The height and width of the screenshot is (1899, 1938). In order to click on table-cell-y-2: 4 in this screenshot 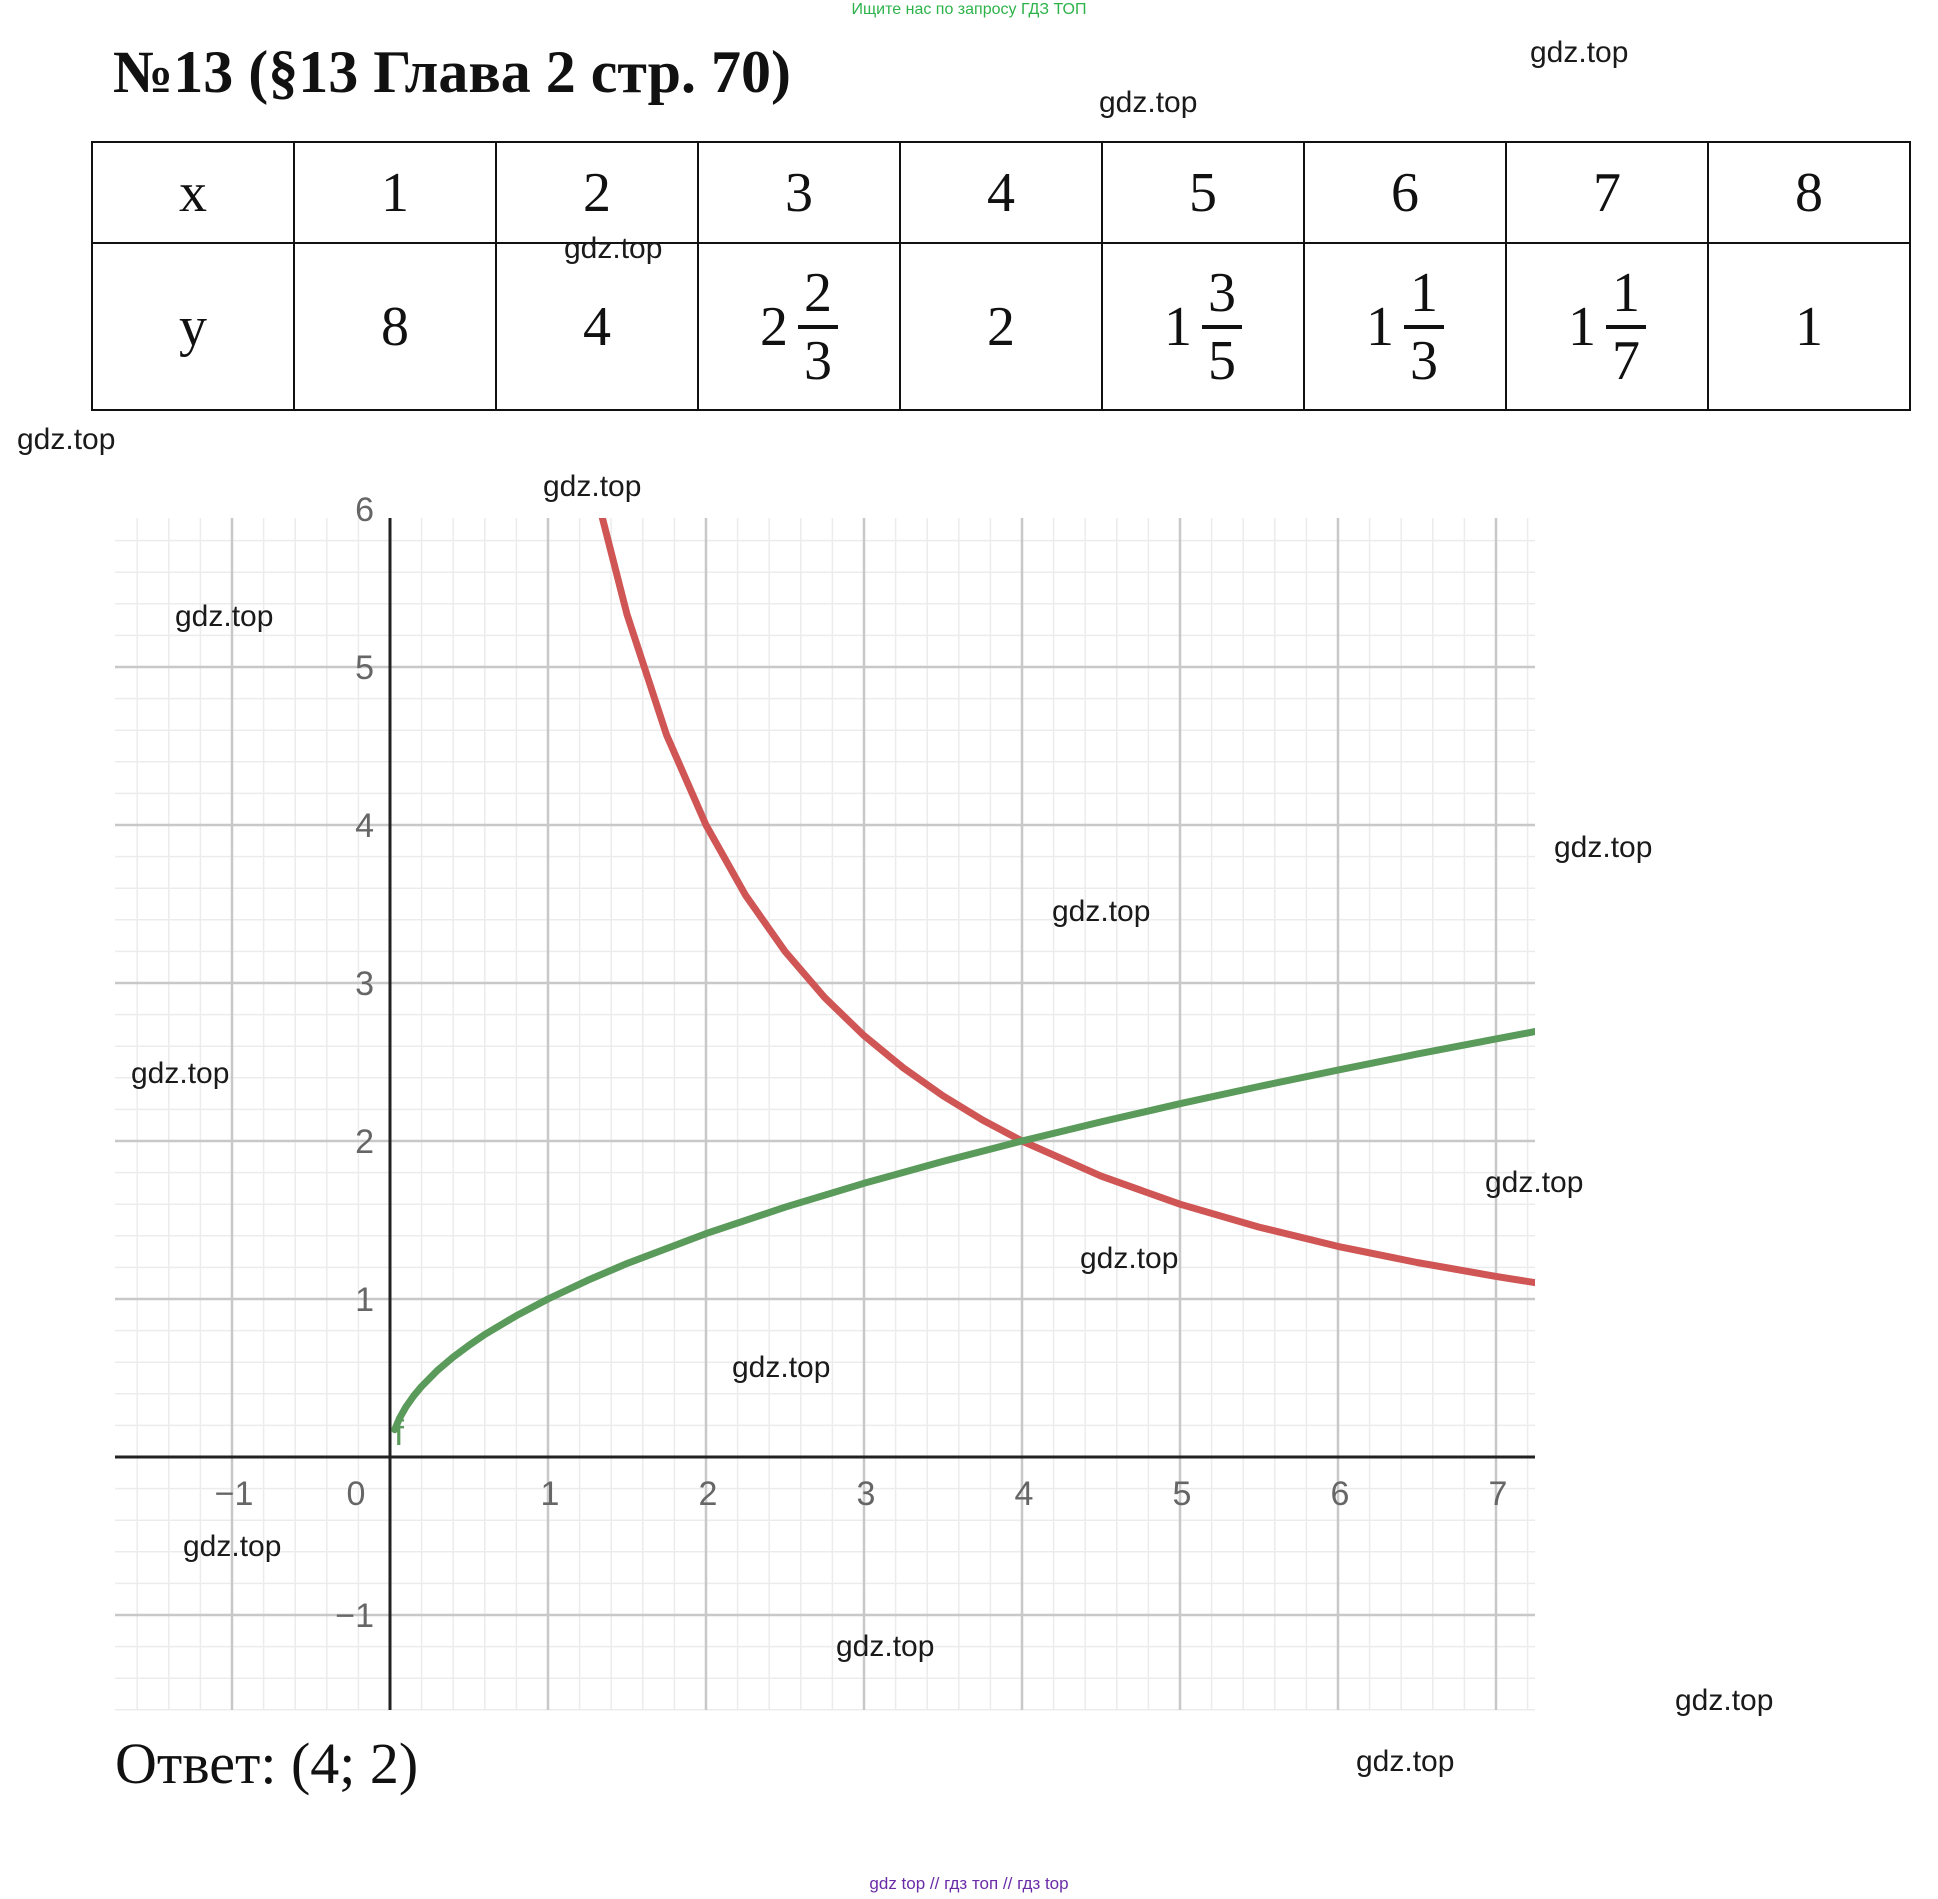, I will do `click(597, 326)`.